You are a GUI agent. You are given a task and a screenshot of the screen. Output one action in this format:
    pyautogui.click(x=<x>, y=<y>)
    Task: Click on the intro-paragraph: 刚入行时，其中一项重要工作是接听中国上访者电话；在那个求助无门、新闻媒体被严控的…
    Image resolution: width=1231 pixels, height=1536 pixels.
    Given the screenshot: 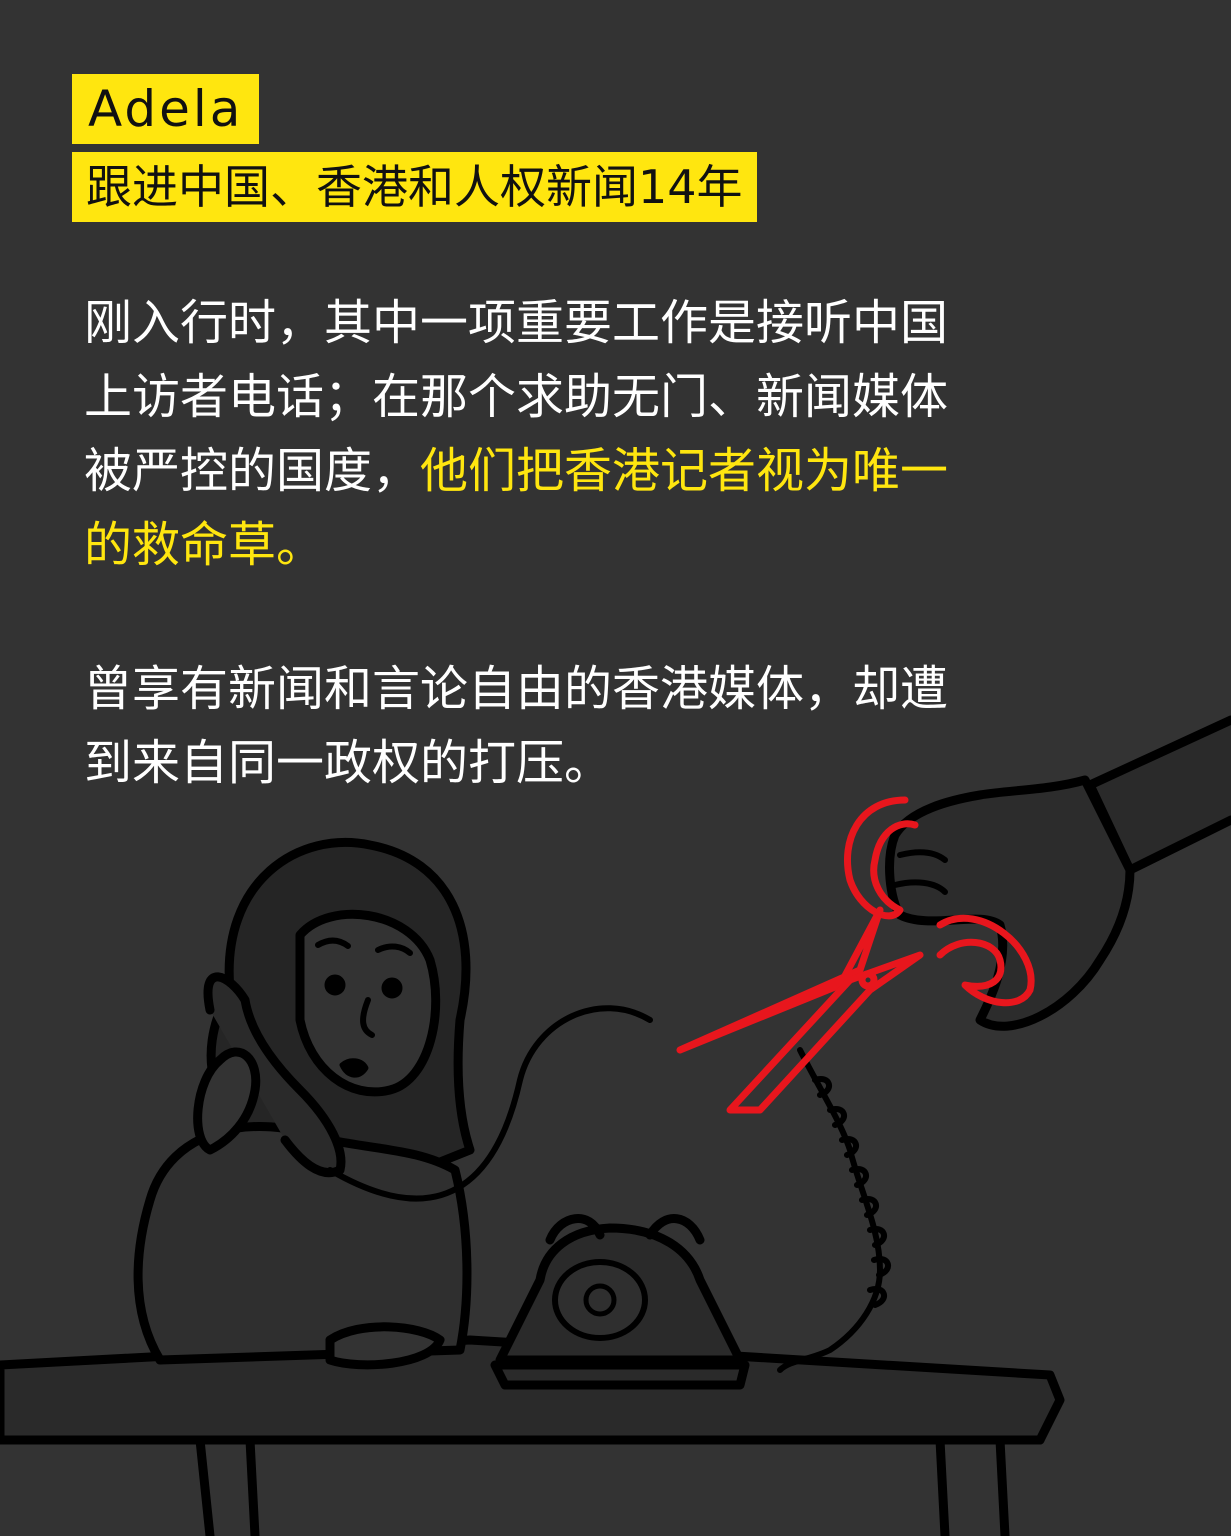 What is the action you would take?
    pyautogui.click(x=534, y=434)
    